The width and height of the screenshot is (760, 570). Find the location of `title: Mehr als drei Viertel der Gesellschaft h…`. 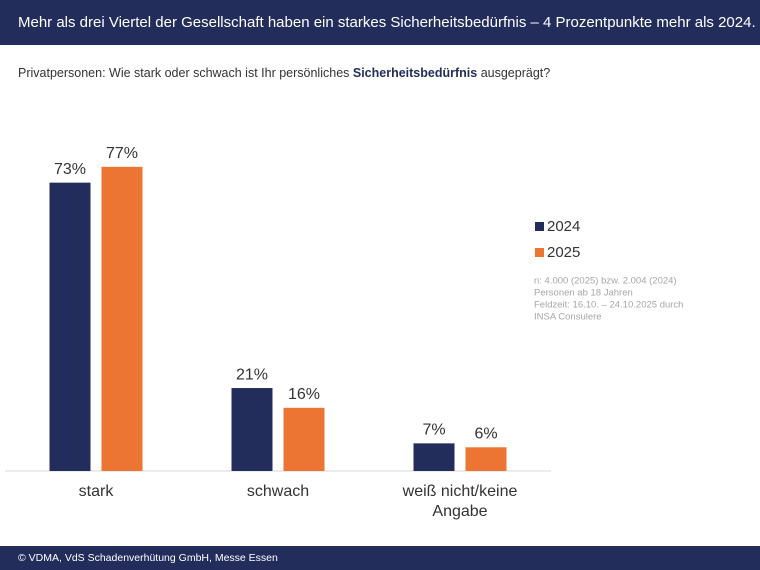

title: Mehr als drei Viertel der Gesellschaft h… is located at coordinates (387, 22).